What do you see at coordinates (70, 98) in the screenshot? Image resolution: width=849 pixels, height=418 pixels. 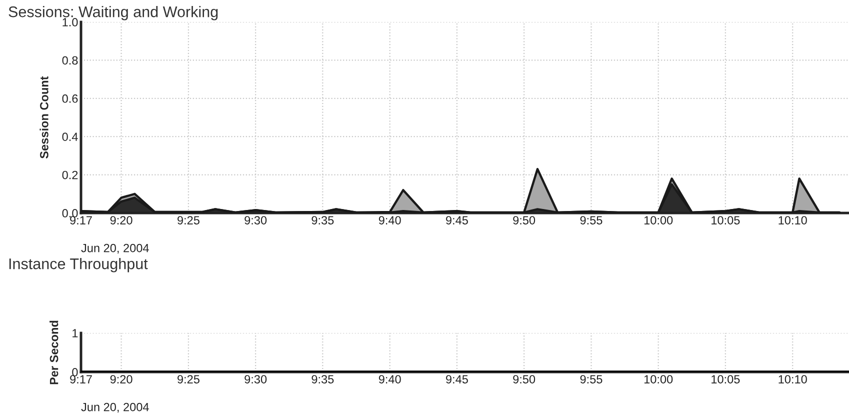 I see `y-tick-label: 0.6` at bounding box center [70, 98].